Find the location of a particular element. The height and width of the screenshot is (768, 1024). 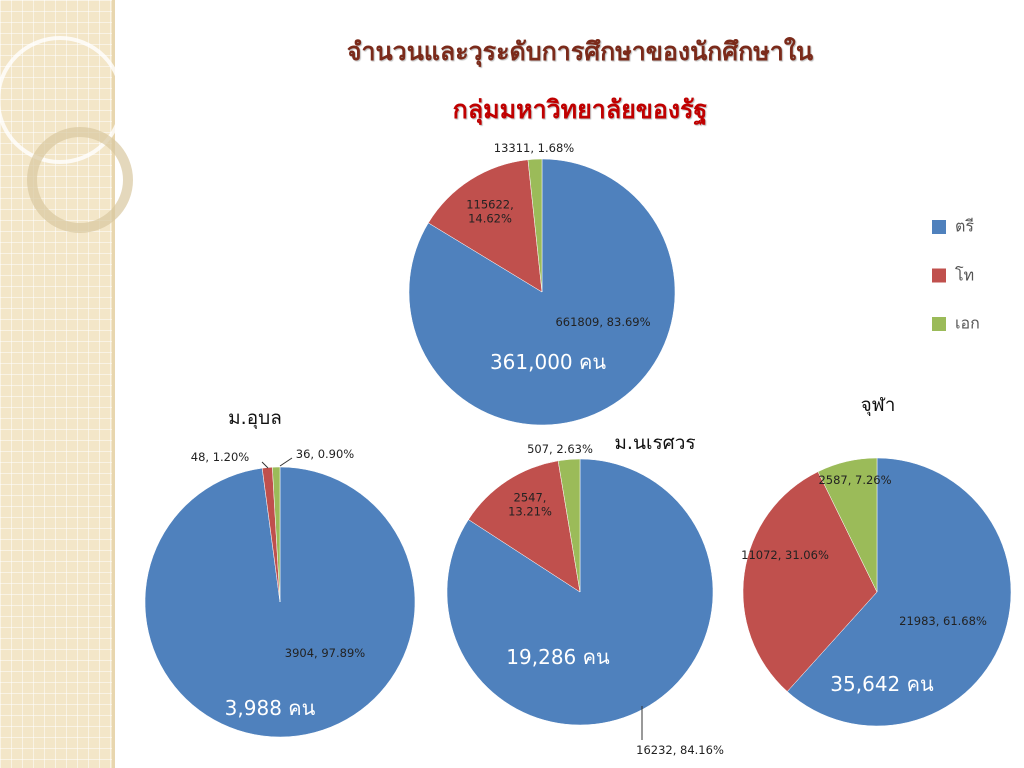

data-label: 11072, 31.06% is located at coordinates (785, 554).